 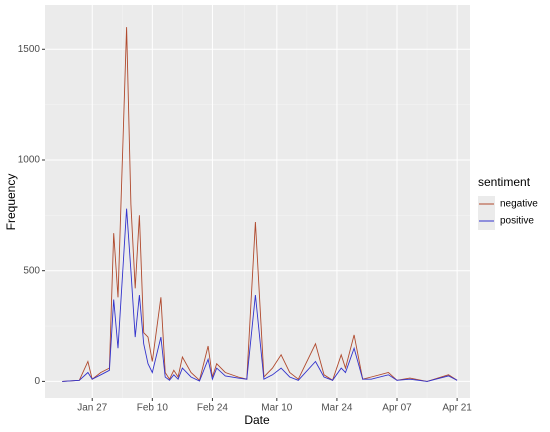 I want to click on legend-label: positive, so click(x=517, y=221).